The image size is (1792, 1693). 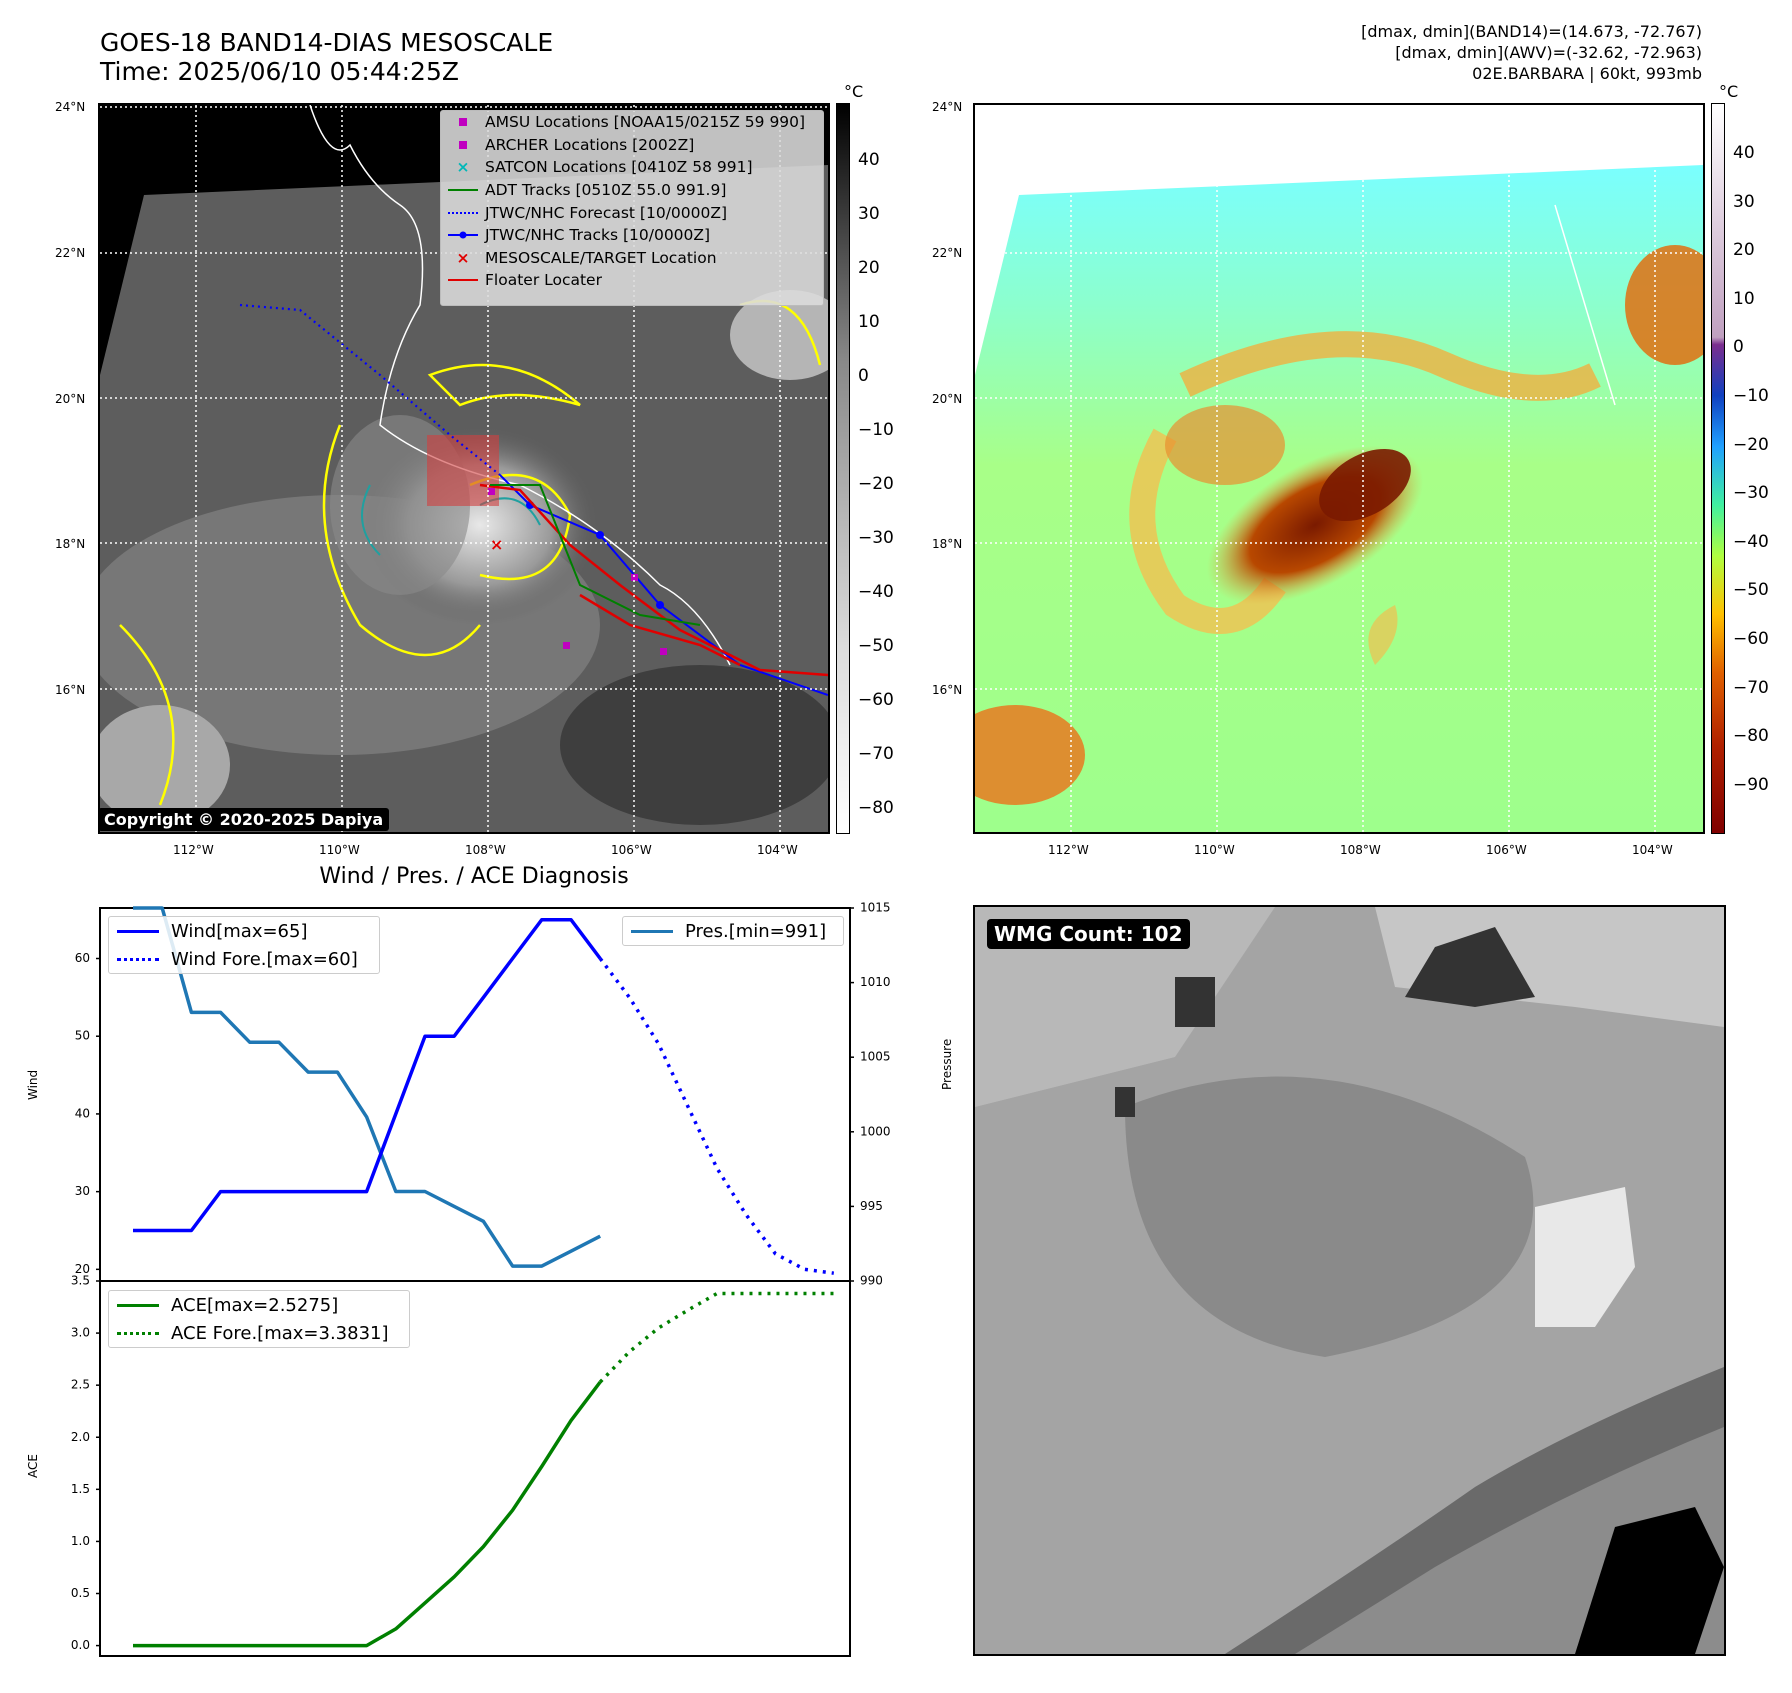 What do you see at coordinates (138, 959) in the screenshot?
I see `wind-fore-line-icon` at bounding box center [138, 959].